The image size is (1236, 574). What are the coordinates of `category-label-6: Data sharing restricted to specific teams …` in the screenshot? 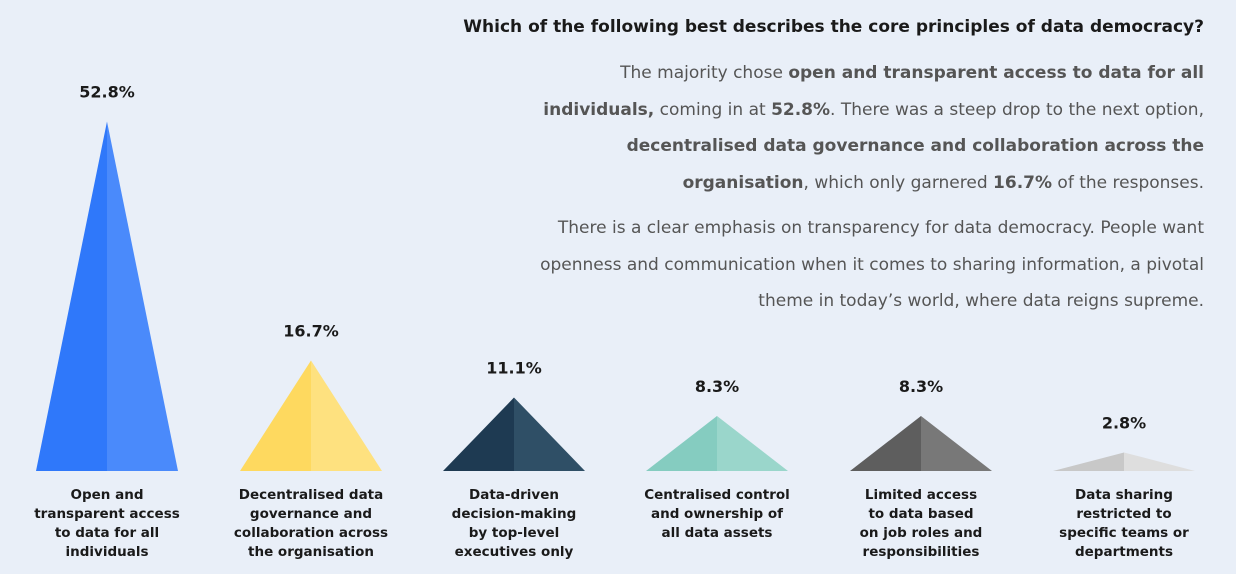 It's located at (1124, 524).